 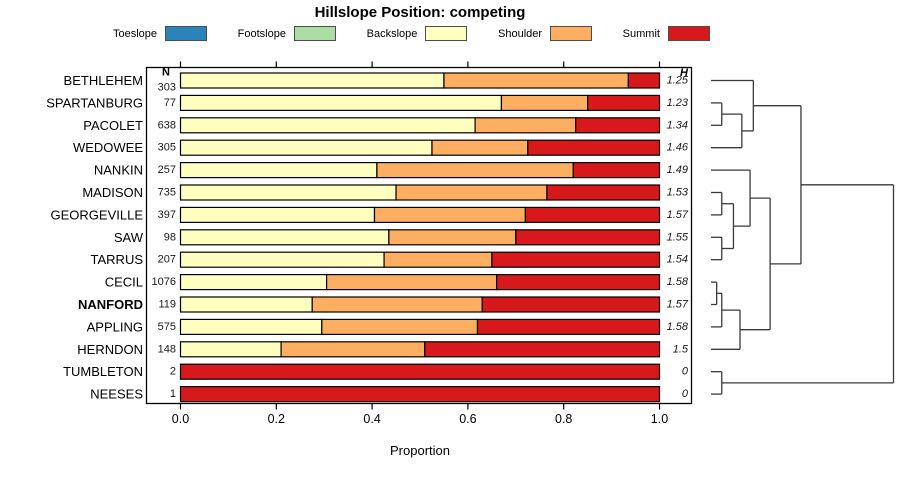 I want to click on row-label: TUMBLETON, so click(x=103, y=371).